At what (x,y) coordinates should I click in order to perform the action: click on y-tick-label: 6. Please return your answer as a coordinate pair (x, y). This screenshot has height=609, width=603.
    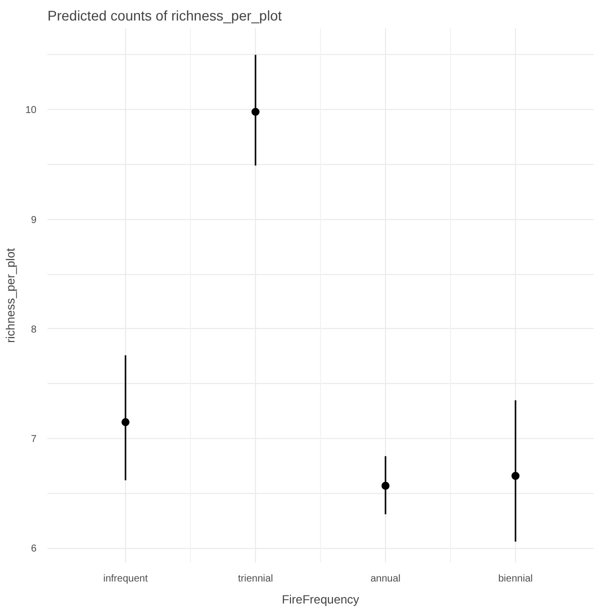
    Looking at the image, I should click on (33, 549).